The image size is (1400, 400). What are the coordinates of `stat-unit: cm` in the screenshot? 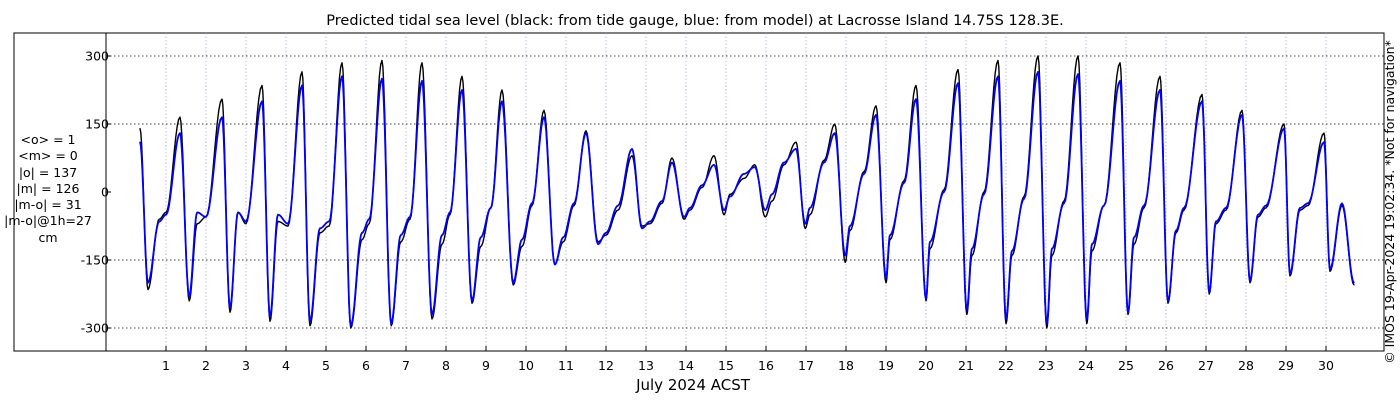 It's located at (48, 237).